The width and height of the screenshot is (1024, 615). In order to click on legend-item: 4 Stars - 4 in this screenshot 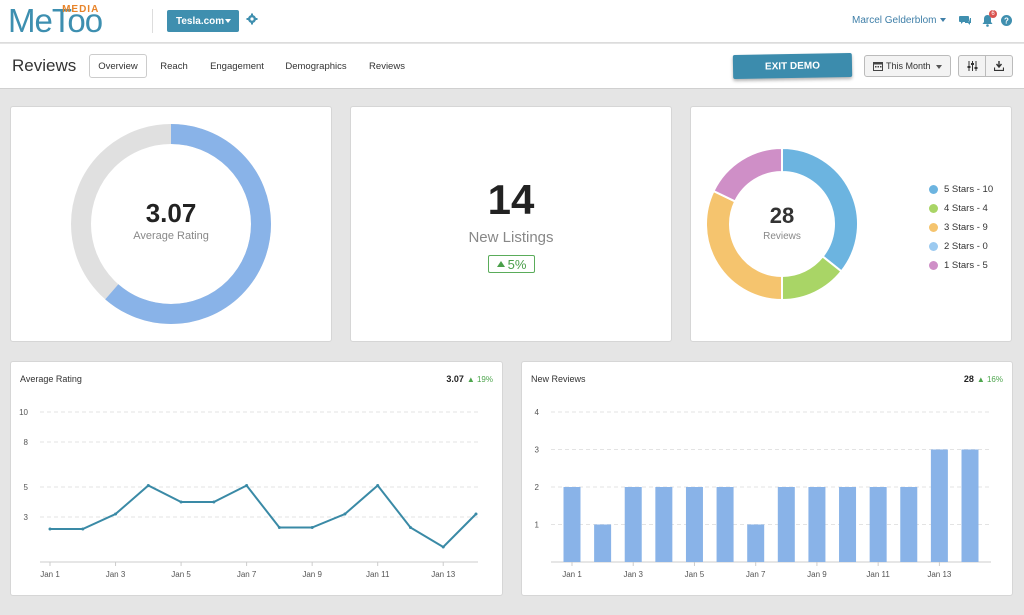, I will do `click(961, 208)`.